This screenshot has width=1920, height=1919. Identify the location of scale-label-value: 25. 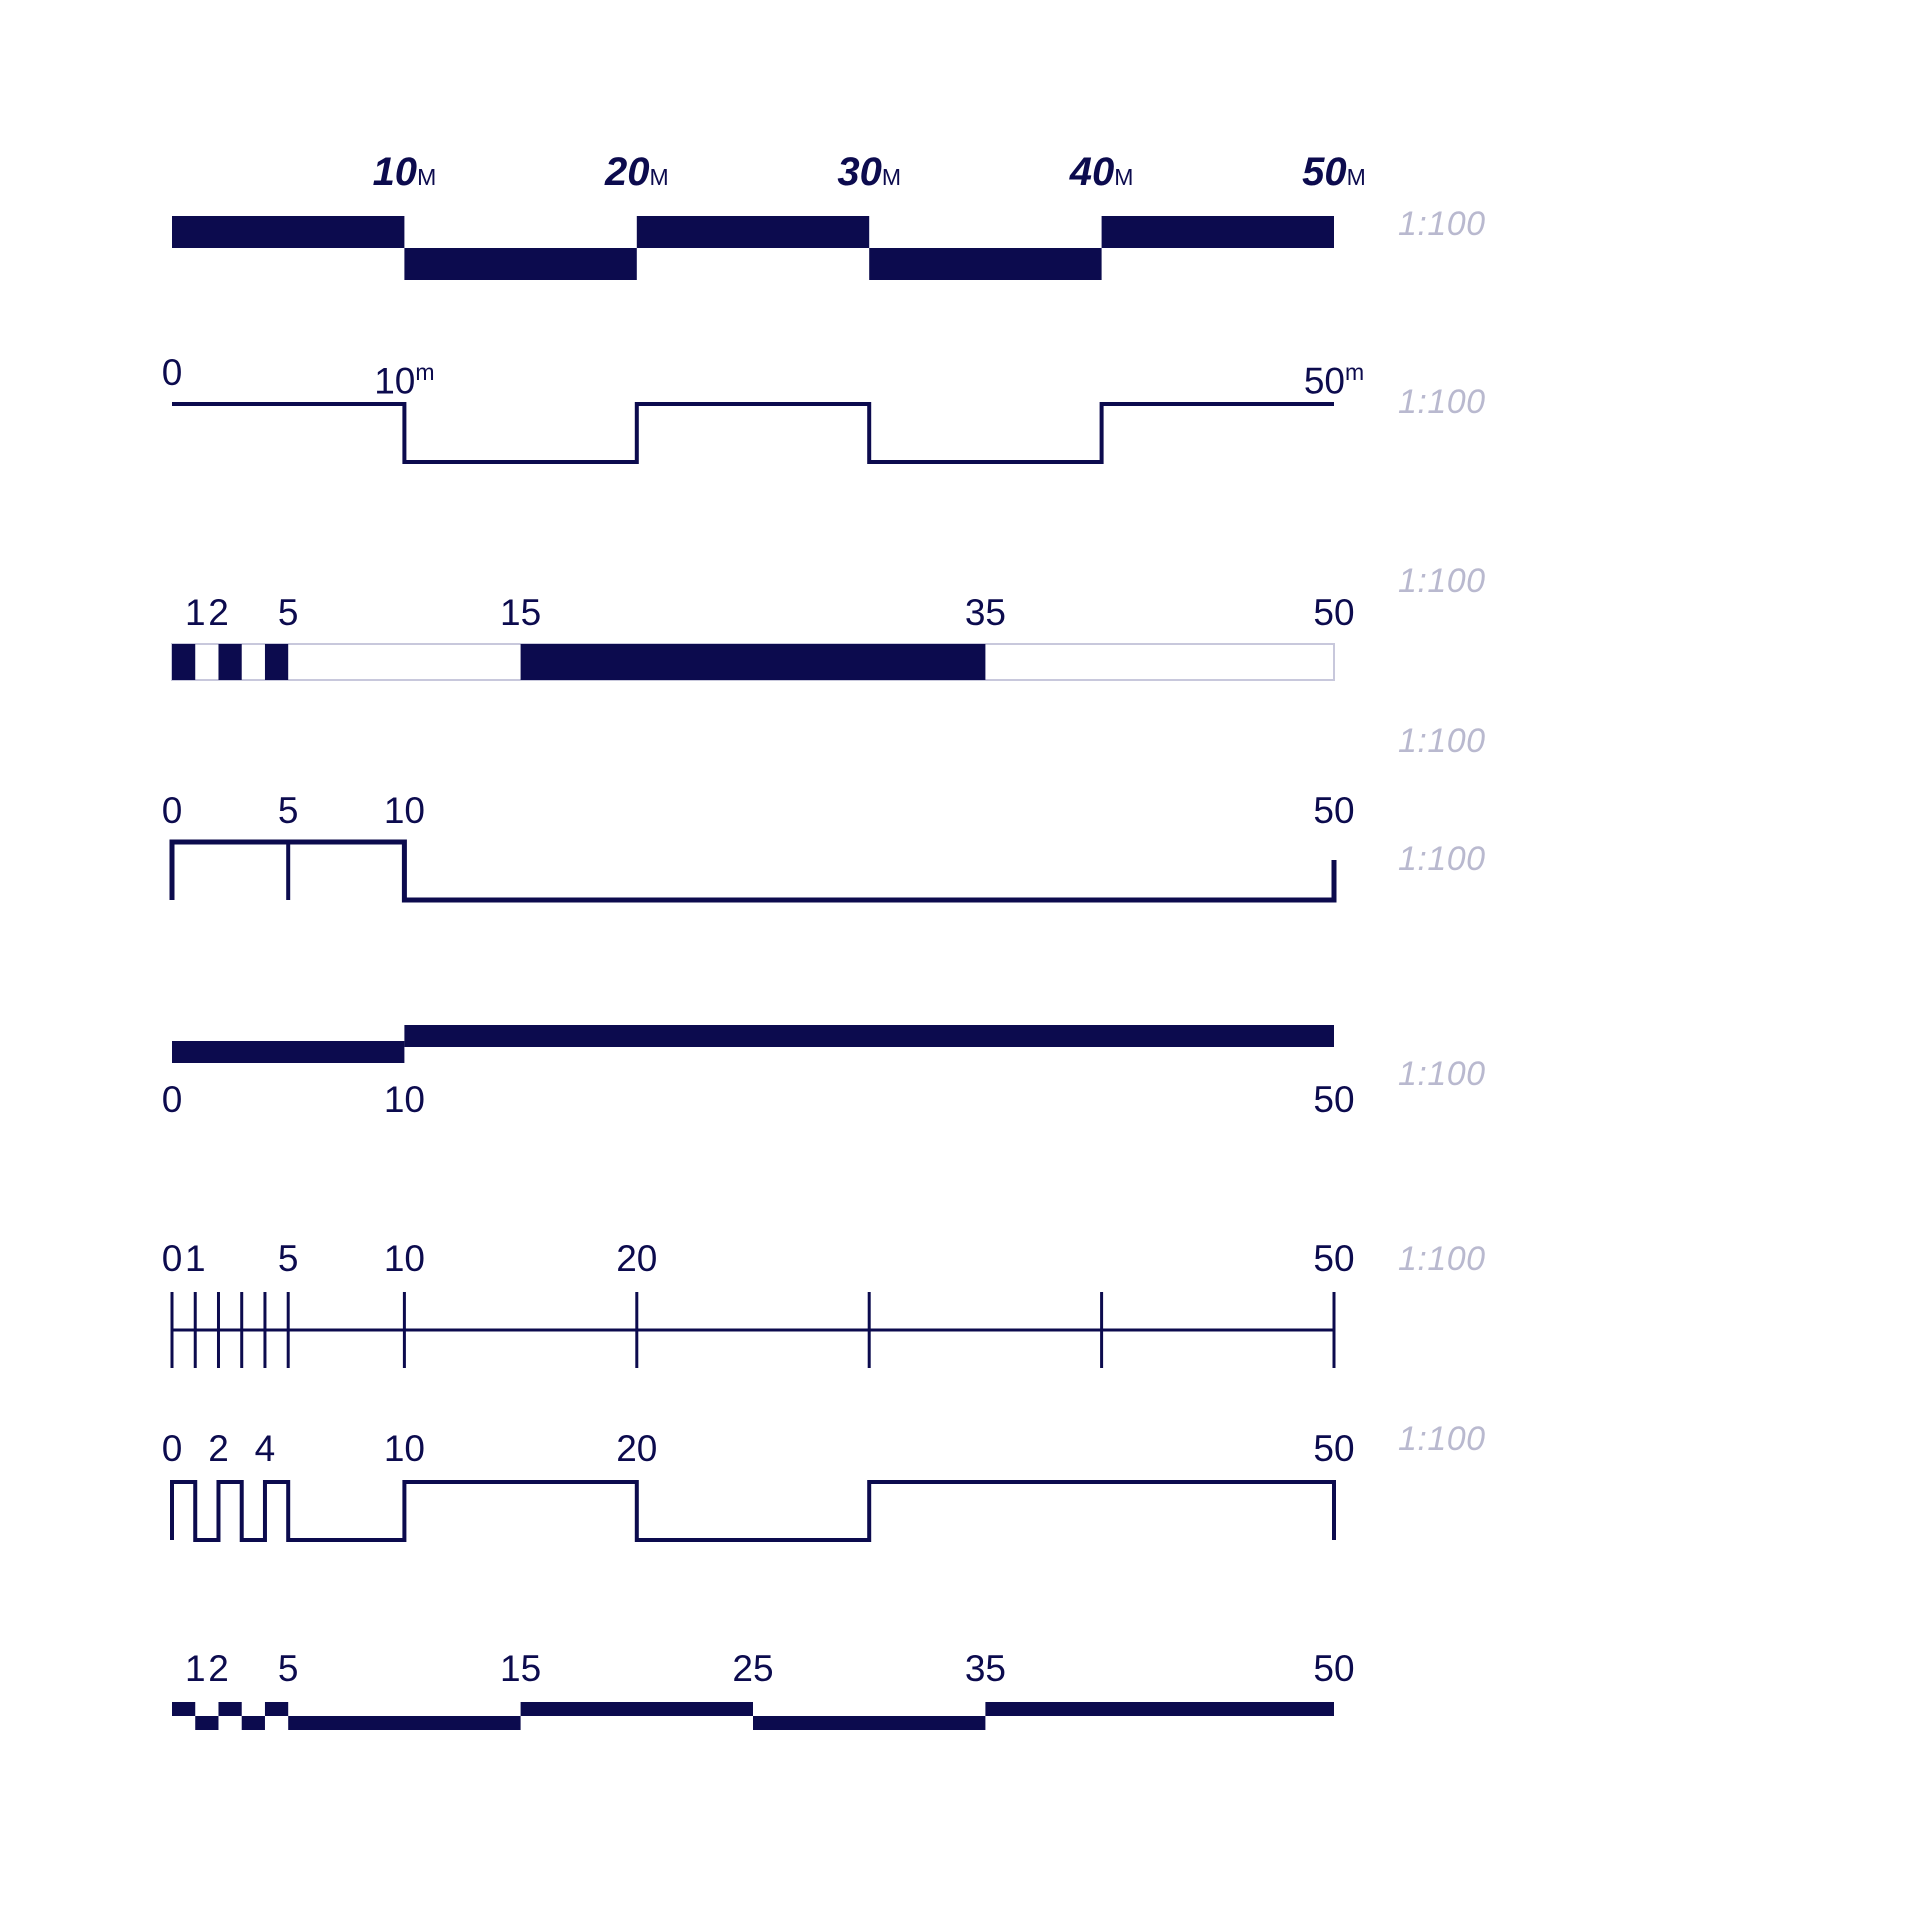
(753, 1668).